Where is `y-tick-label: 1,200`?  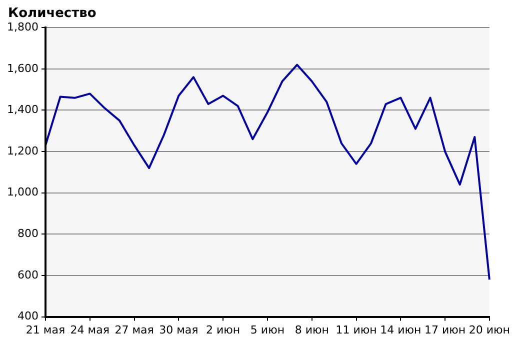
y-tick-label: 1,200 is located at coordinates (22, 151).